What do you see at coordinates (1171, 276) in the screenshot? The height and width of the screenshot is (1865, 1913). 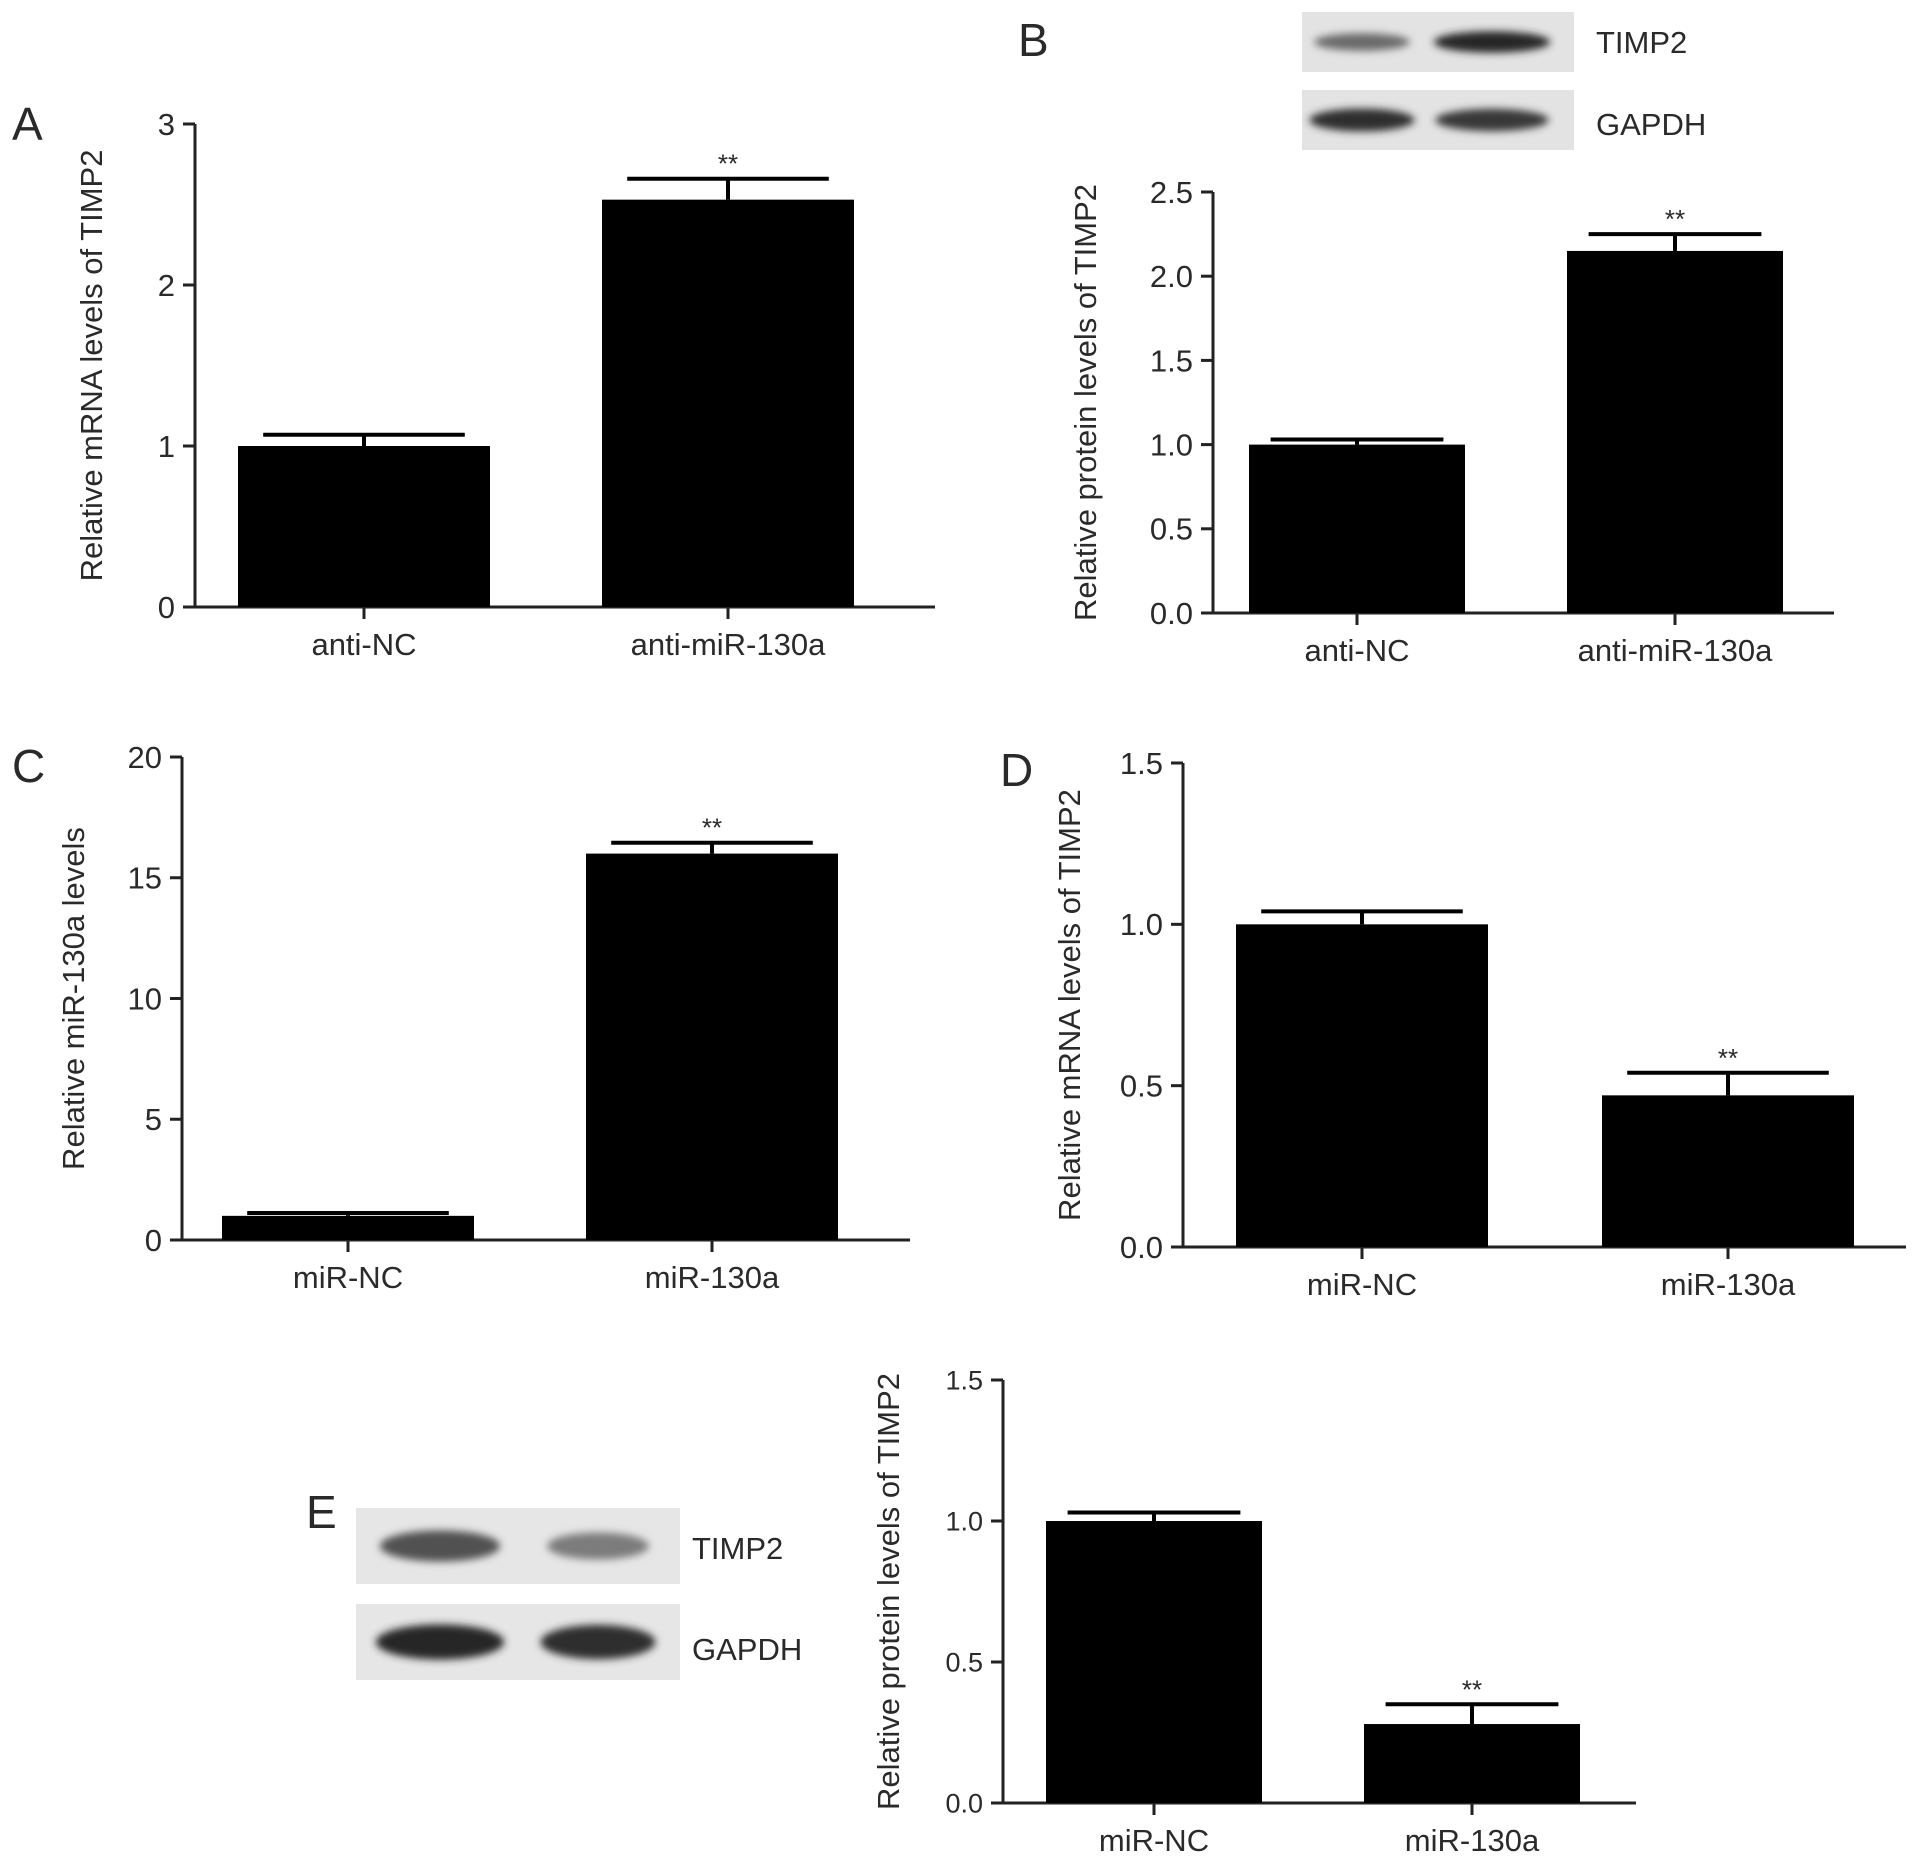 I see `y-tick-label: 2.0` at bounding box center [1171, 276].